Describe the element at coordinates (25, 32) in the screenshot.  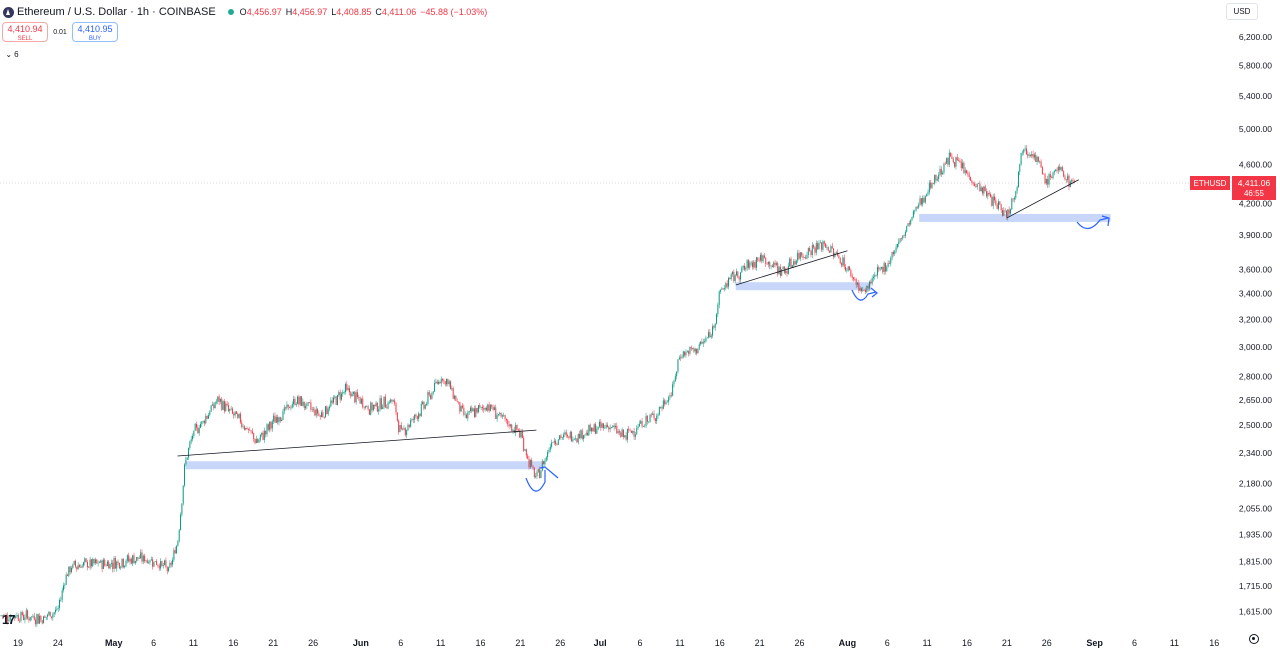
I see `sell-button: 4,410.94 SELL` at that location.